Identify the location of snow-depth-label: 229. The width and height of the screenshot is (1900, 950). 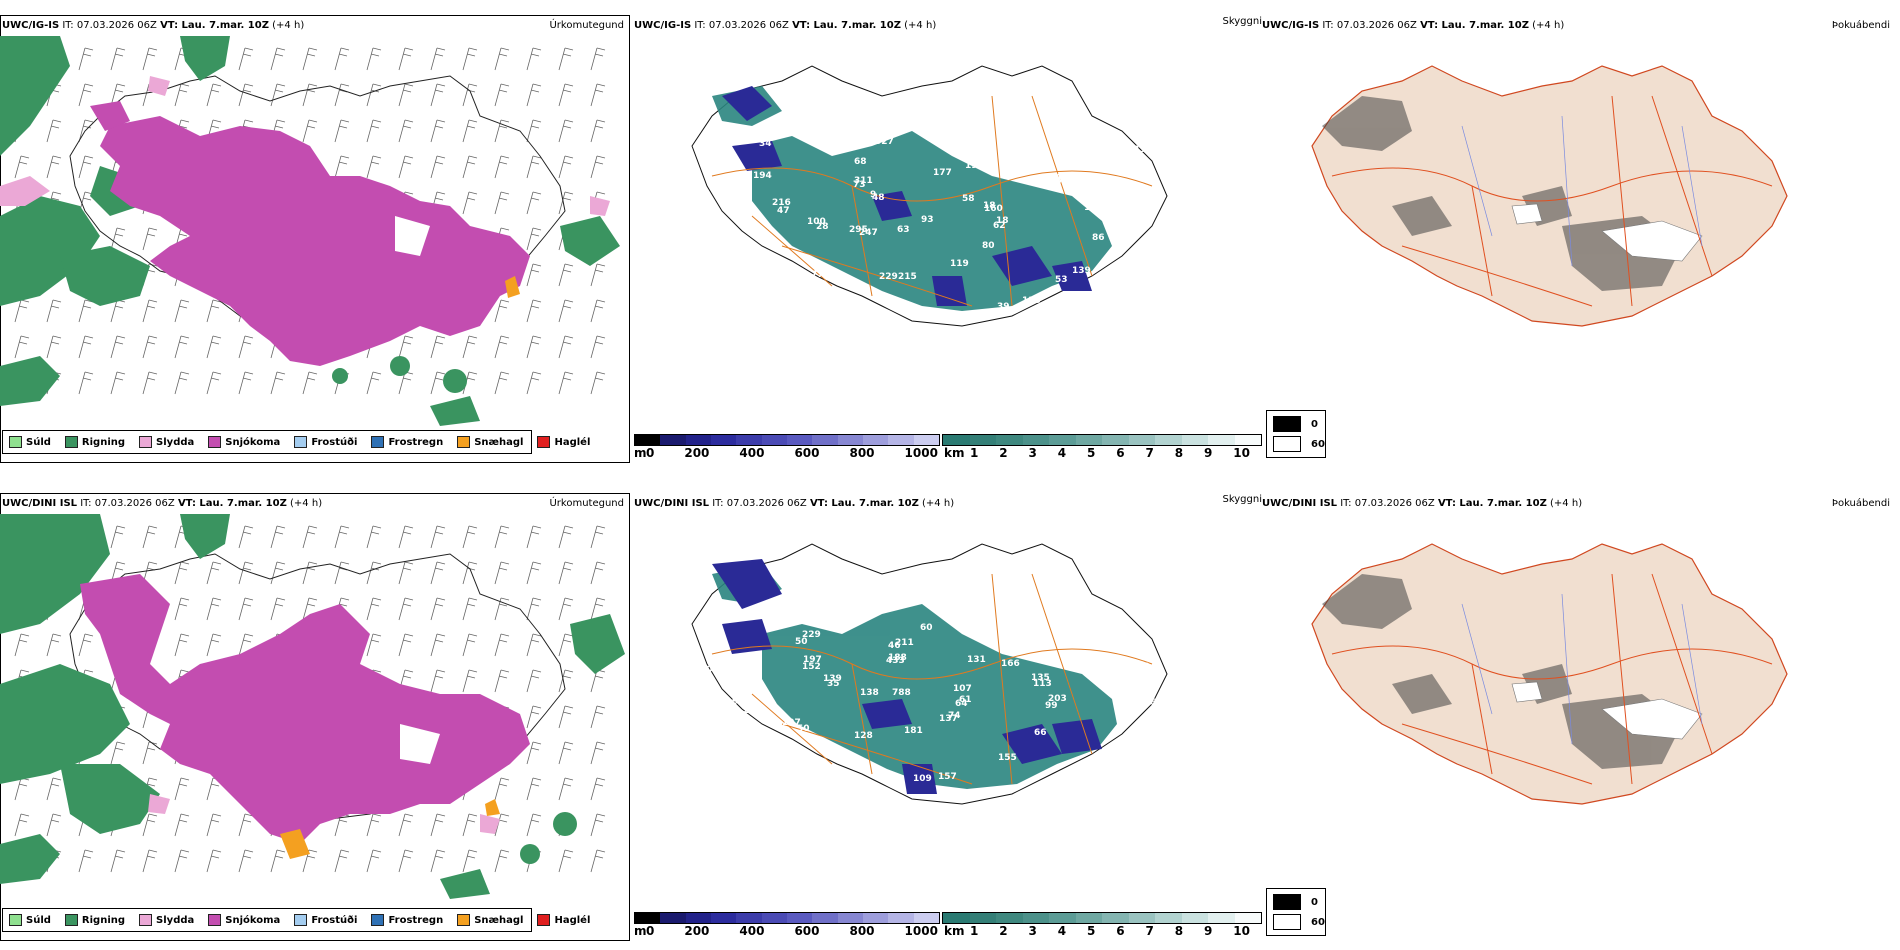
(811, 635).